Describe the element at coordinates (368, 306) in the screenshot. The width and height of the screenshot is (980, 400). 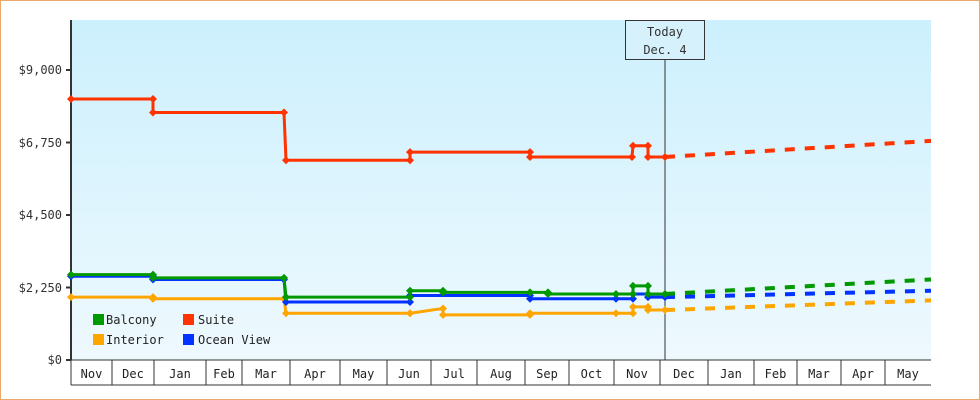
I see `series-line-interior` at that location.